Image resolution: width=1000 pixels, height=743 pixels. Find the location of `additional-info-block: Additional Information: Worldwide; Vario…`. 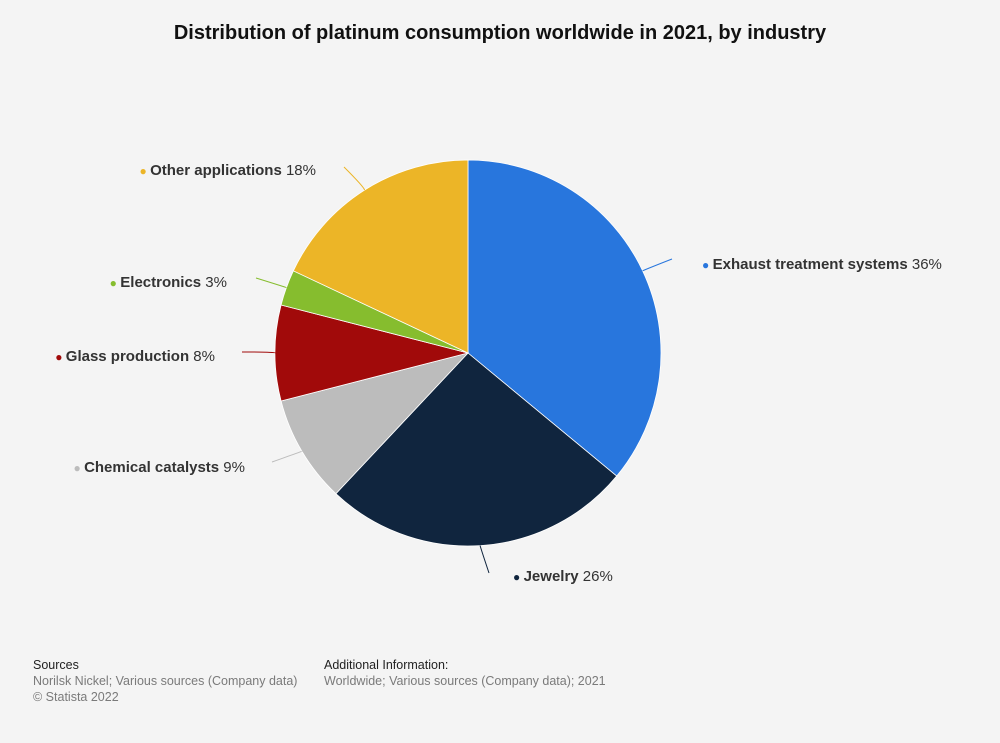

additional-info-block: Additional Information: Worldwide; Vario… is located at coordinates (465, 673).